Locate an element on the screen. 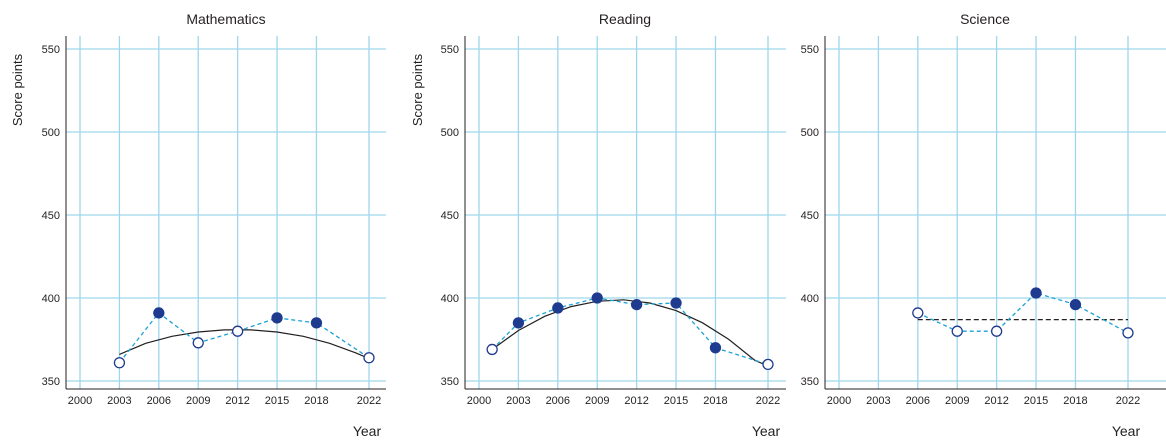 The height and width of the screenshot is (446, 1166). chart-title: Reading is located at coordinates (625, 19).